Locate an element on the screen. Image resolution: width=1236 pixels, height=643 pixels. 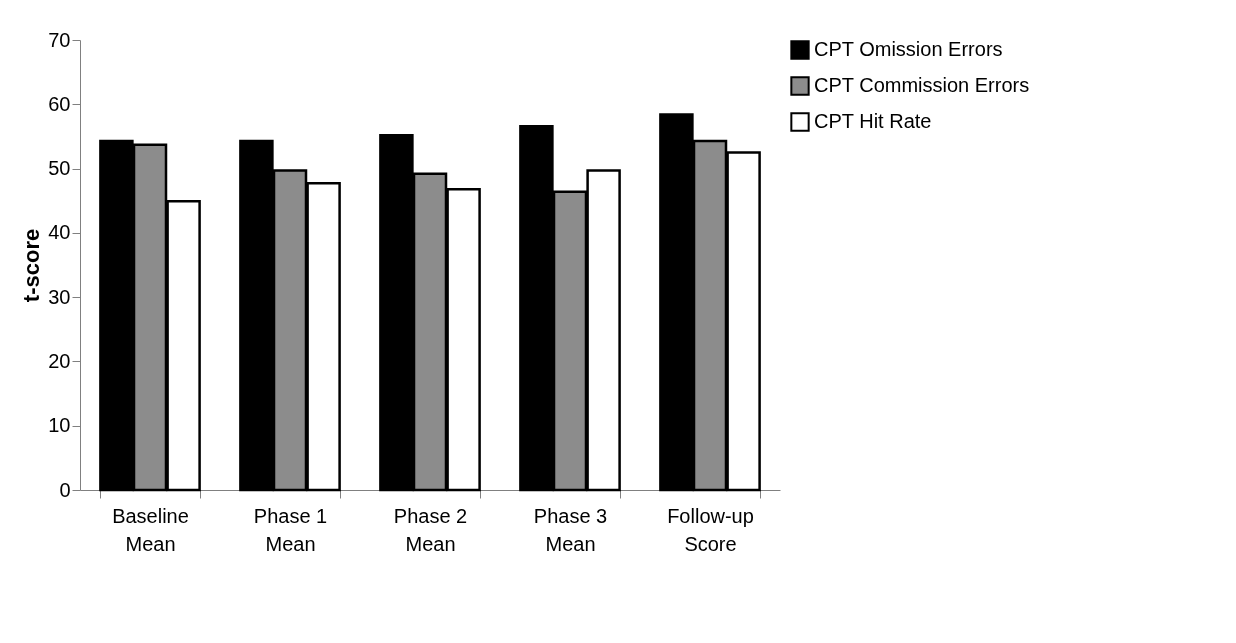
x-tick-label: Baseline Mean is located at coordinates (150, 529).